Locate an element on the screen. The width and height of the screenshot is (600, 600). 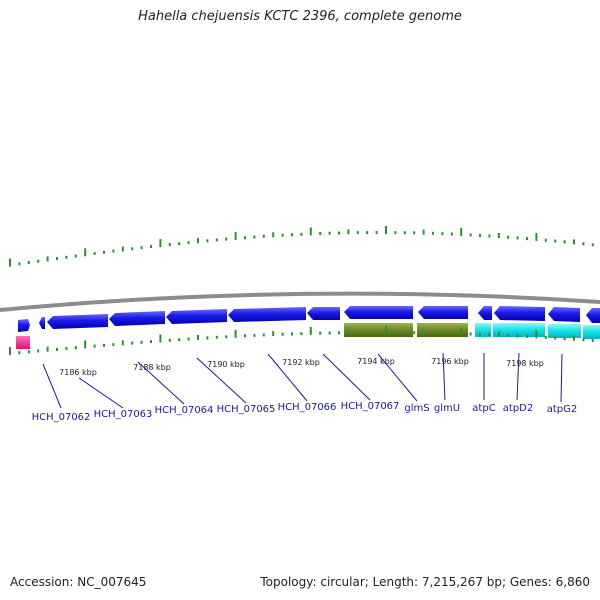
scale-label: 7186 kbp is located at coordinates (78, 372).